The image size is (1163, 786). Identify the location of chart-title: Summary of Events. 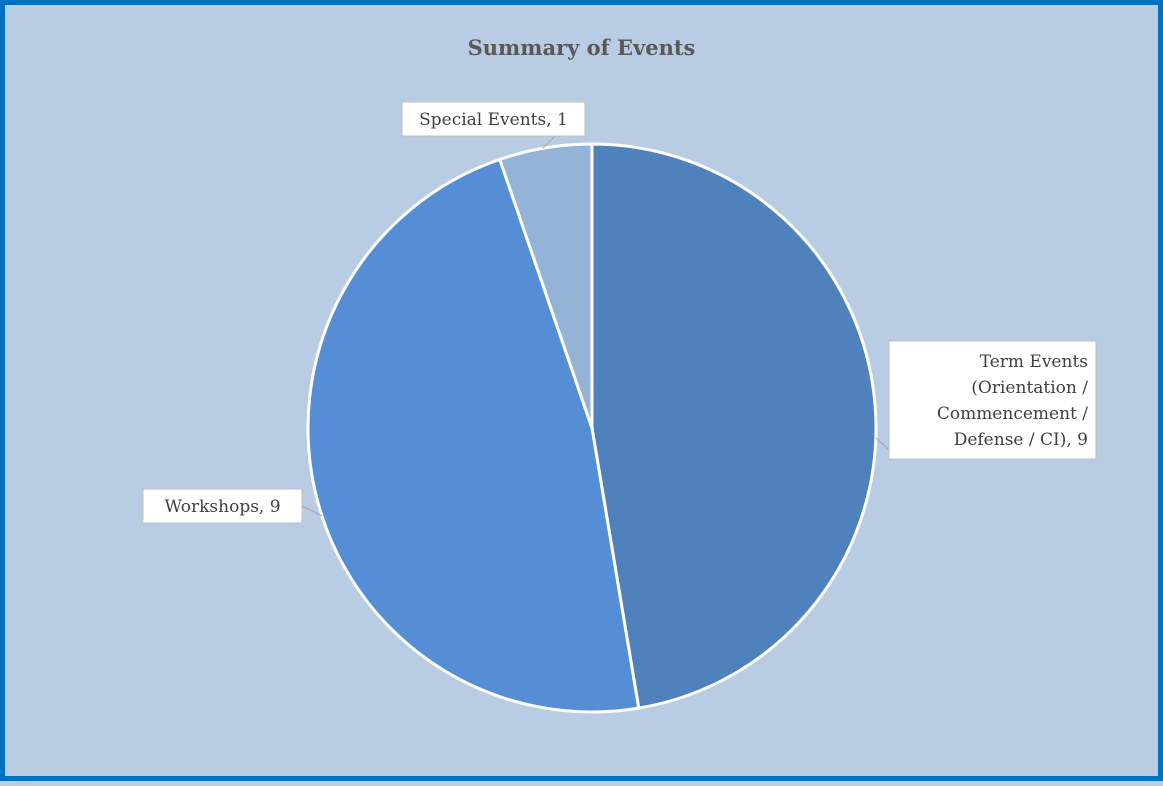
(581, 47).